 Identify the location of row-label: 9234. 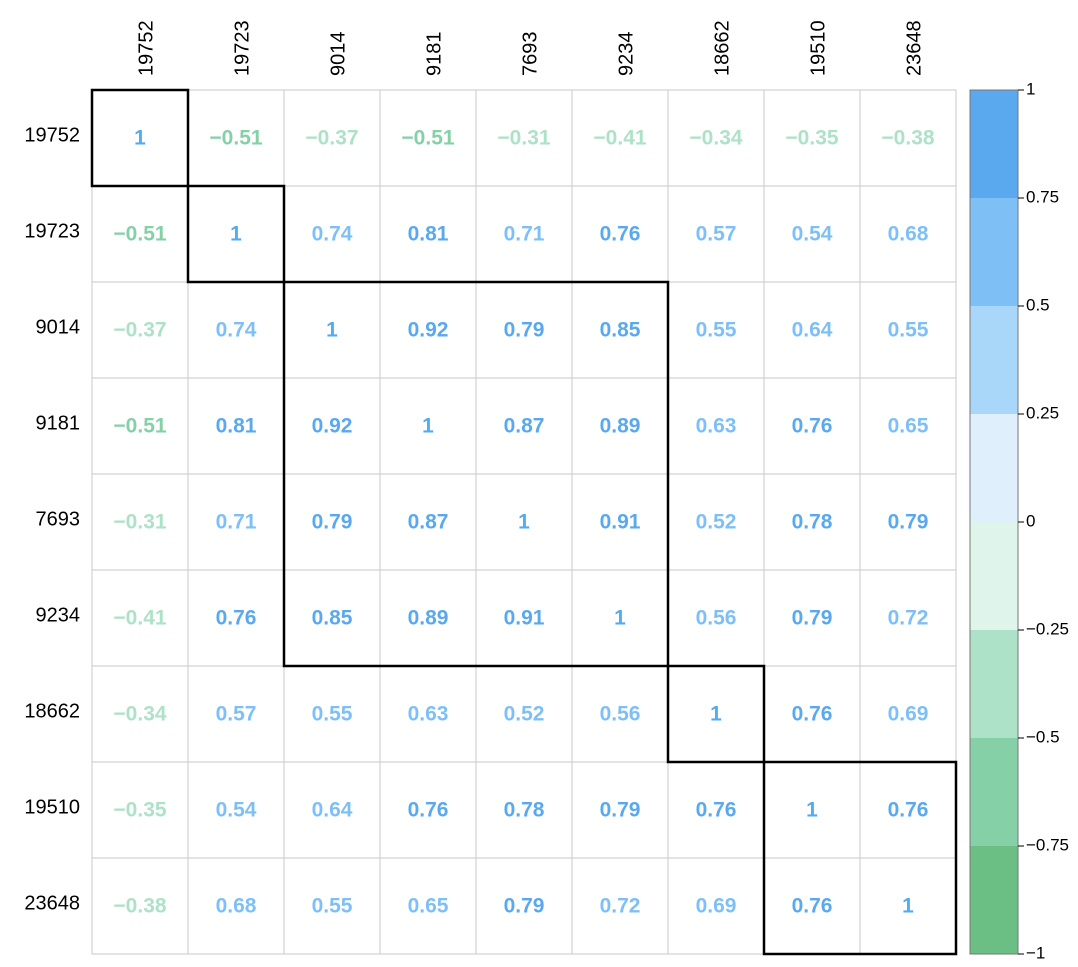
(58, 615).